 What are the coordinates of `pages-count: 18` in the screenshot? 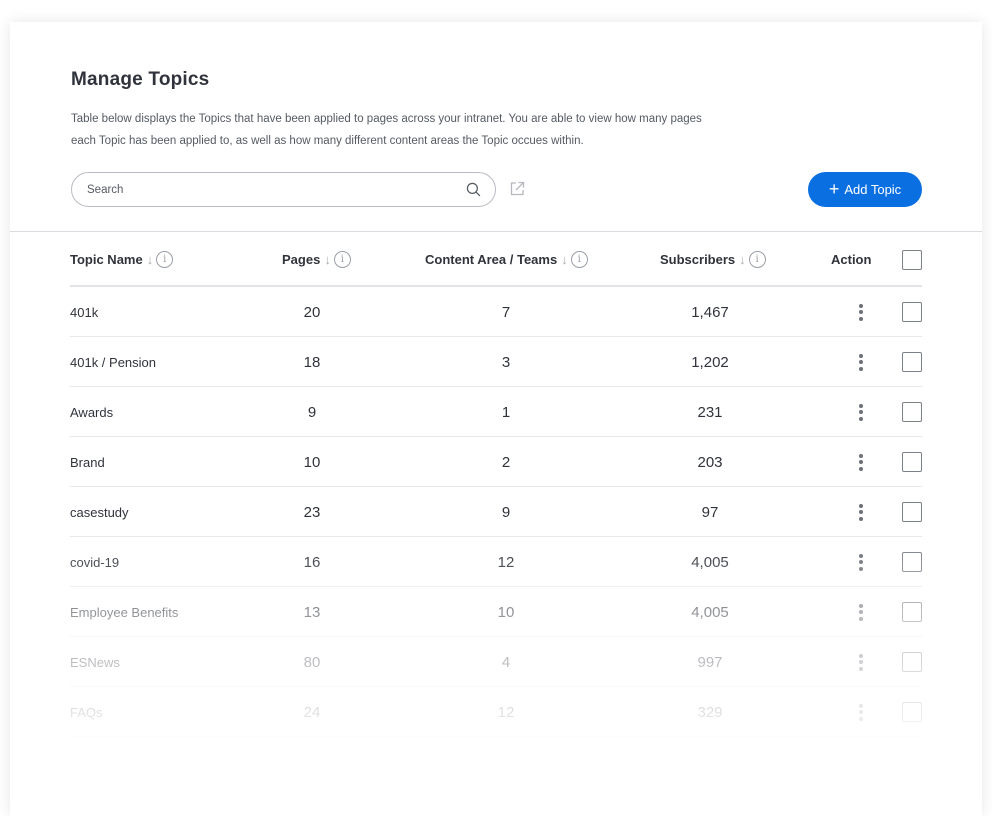 It's located at (312, 362).